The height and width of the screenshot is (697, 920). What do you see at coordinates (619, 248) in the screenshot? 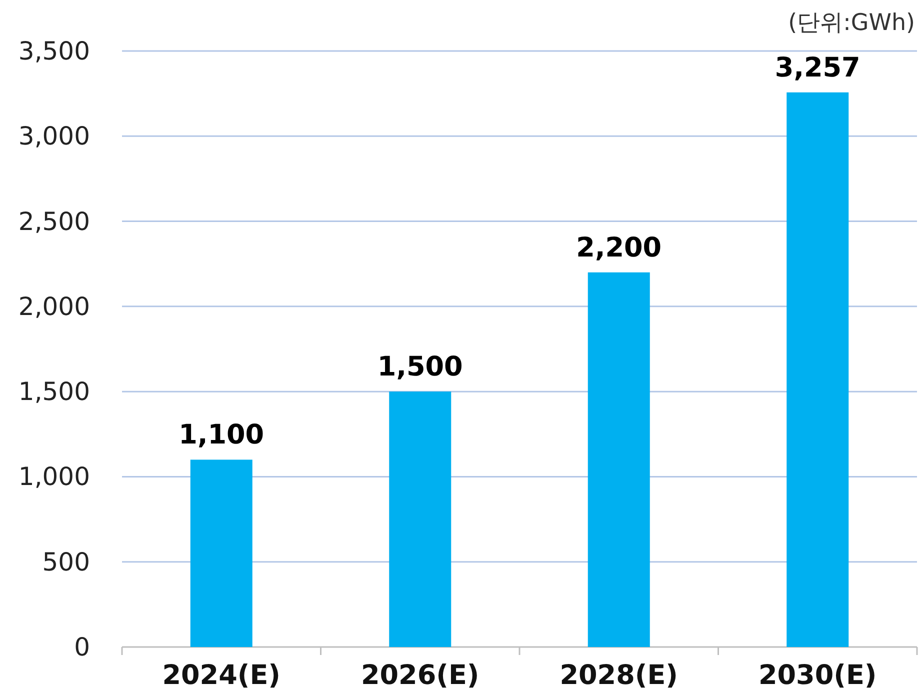
I see `data-label: 2,200` at bounding box center [619, 248].